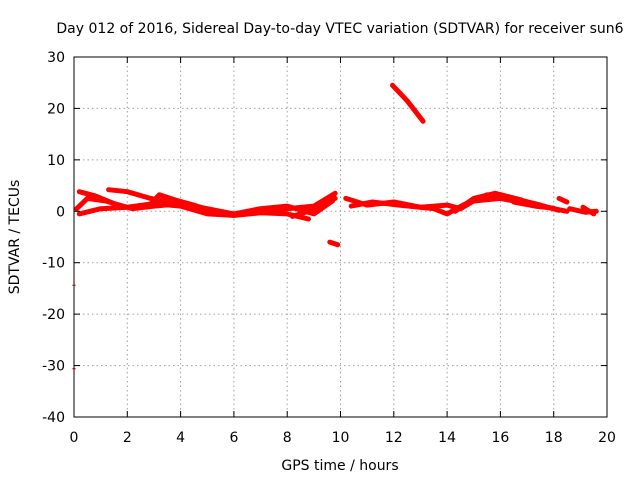  Describe the element at coordinates (394, 438) in the screenshot. I see `x-tick-label: 12` at that location.